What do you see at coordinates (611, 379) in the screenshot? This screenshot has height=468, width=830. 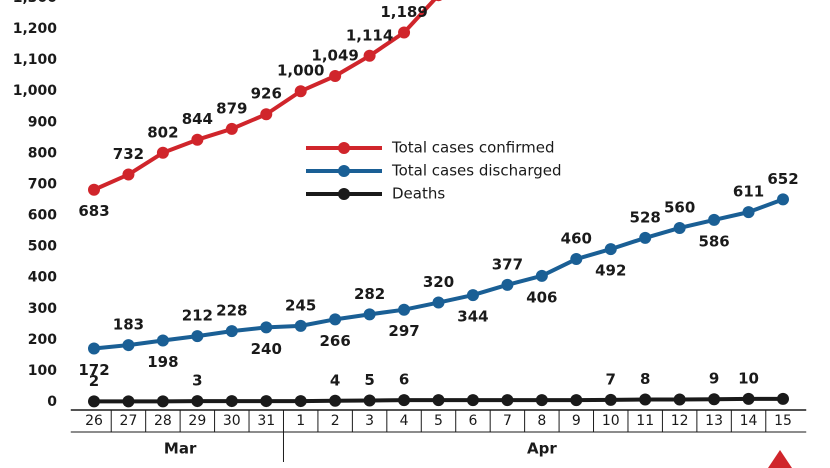 I see `data-label: 7` at bounding box center [611, 379].